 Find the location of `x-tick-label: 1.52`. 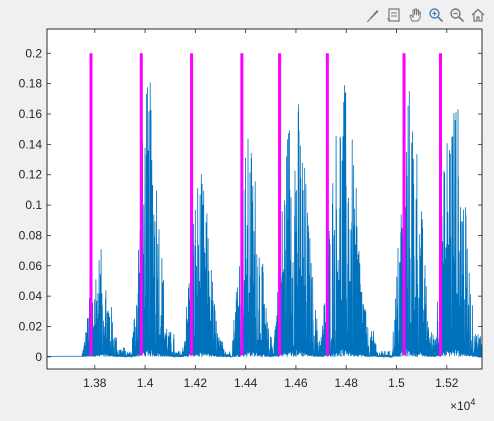

x-tick-label: 1.52 is located at coordinates (447, 383).